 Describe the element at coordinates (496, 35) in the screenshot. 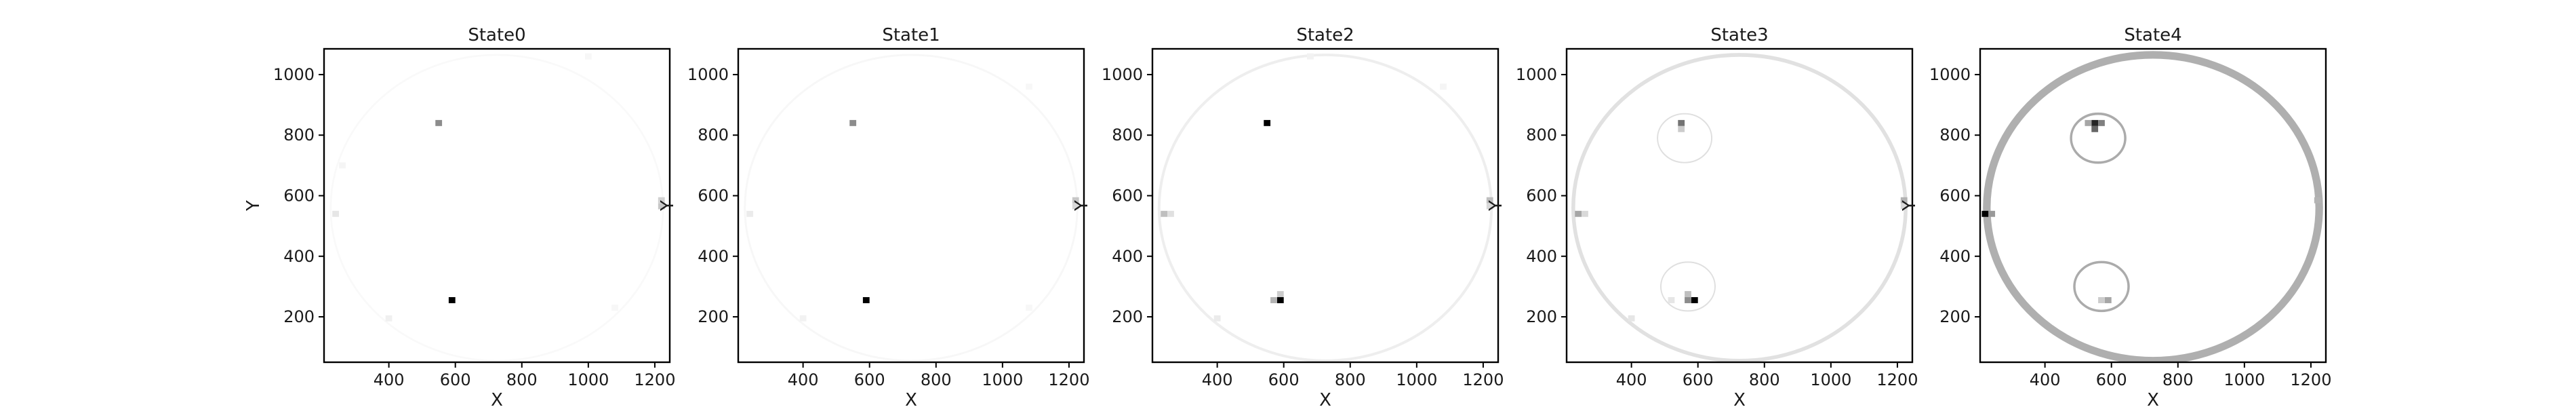

I see `panel-title: State0` at that location.